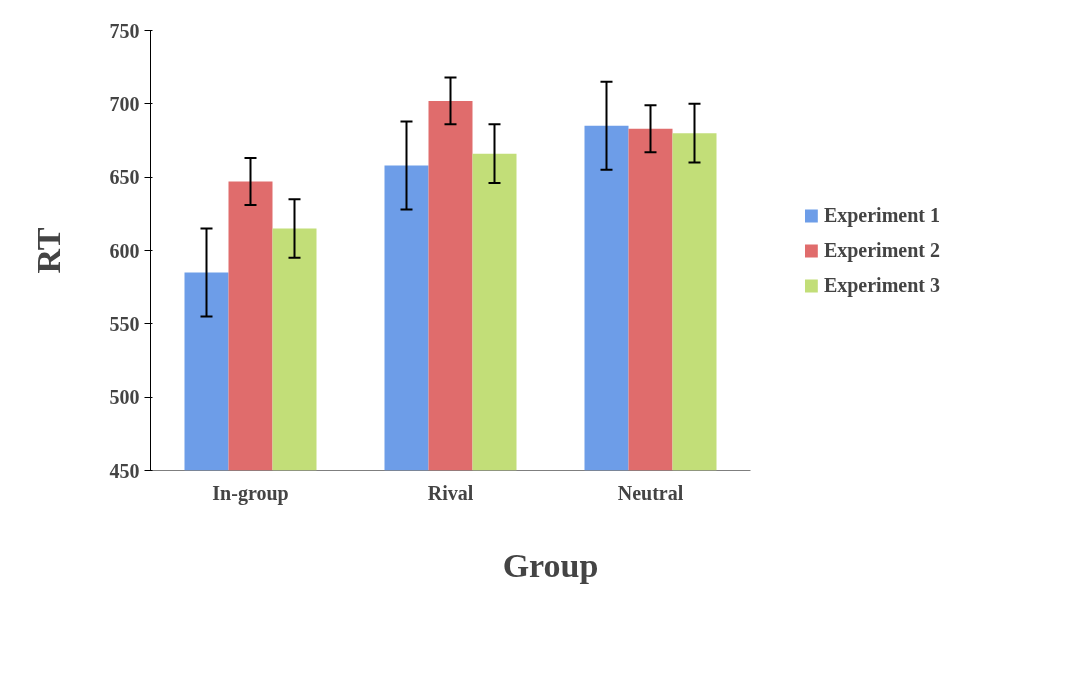  I want to click on y-tick-label: 450, so click(124, 470).